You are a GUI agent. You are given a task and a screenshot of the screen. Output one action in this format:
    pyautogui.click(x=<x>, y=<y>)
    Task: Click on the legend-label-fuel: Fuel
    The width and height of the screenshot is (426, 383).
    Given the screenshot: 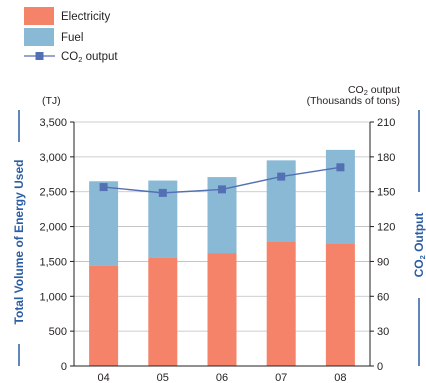 What is the action you would take?
    pyautogui.click(x=72, y=38)
    